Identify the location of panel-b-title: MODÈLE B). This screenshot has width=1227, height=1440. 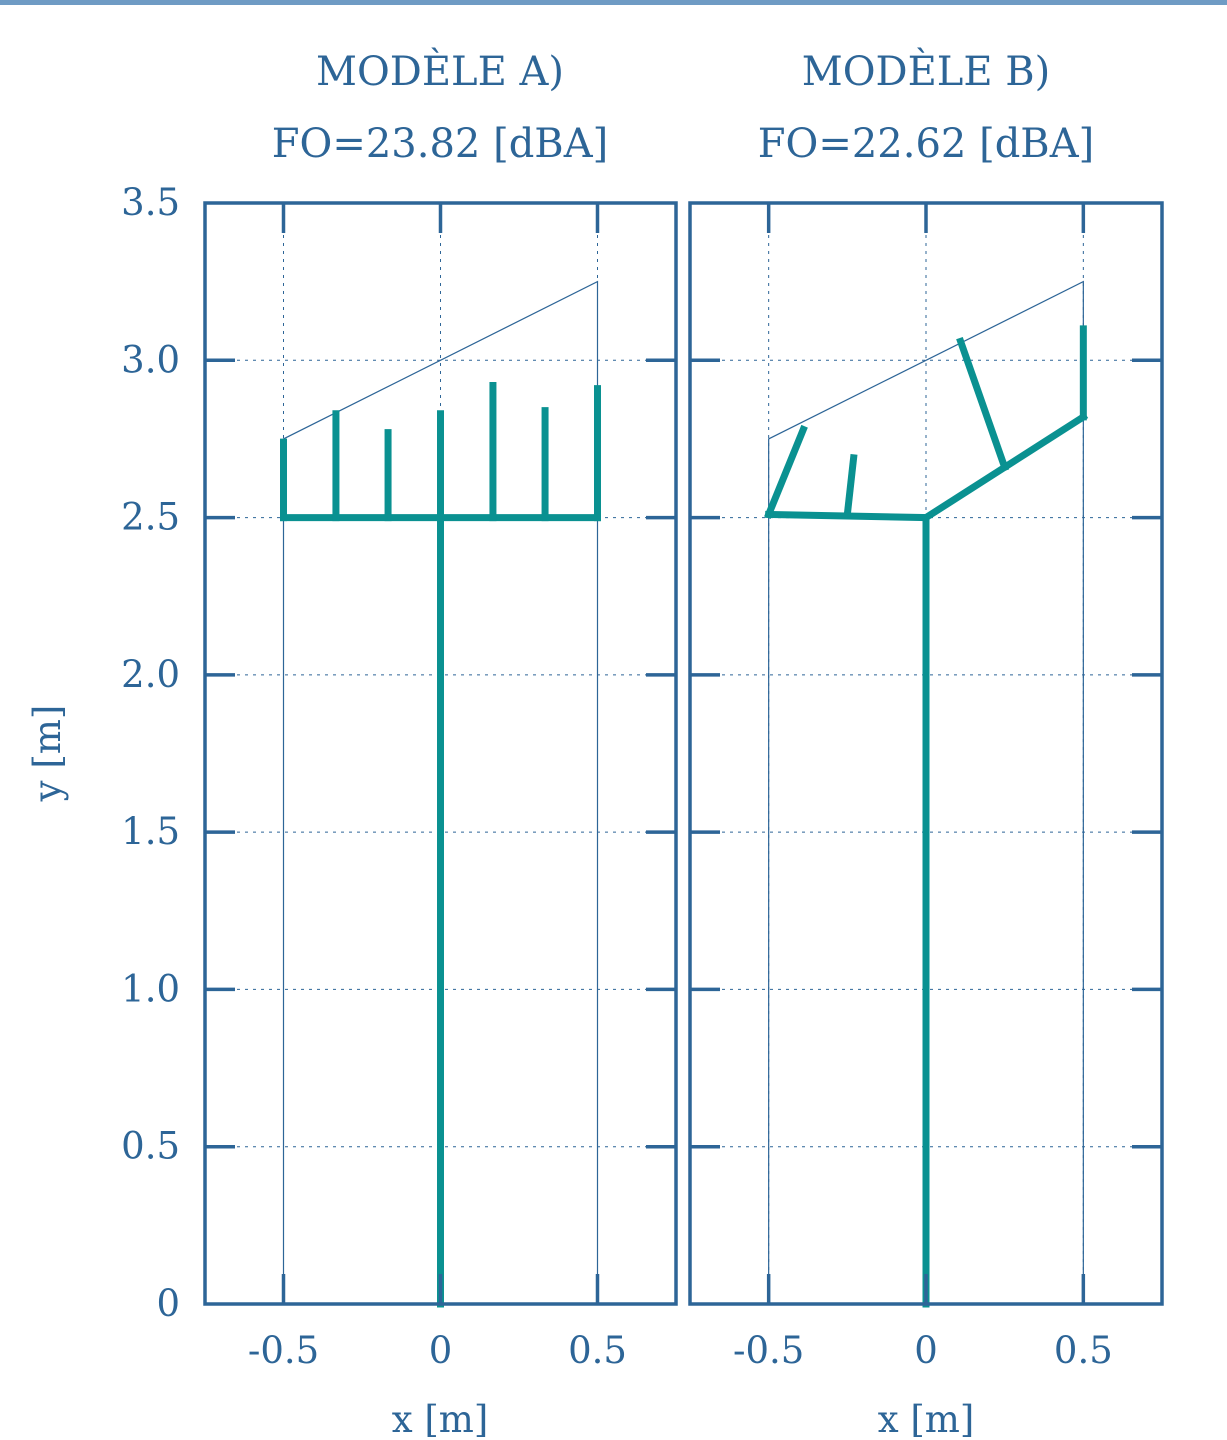
(926, 71).